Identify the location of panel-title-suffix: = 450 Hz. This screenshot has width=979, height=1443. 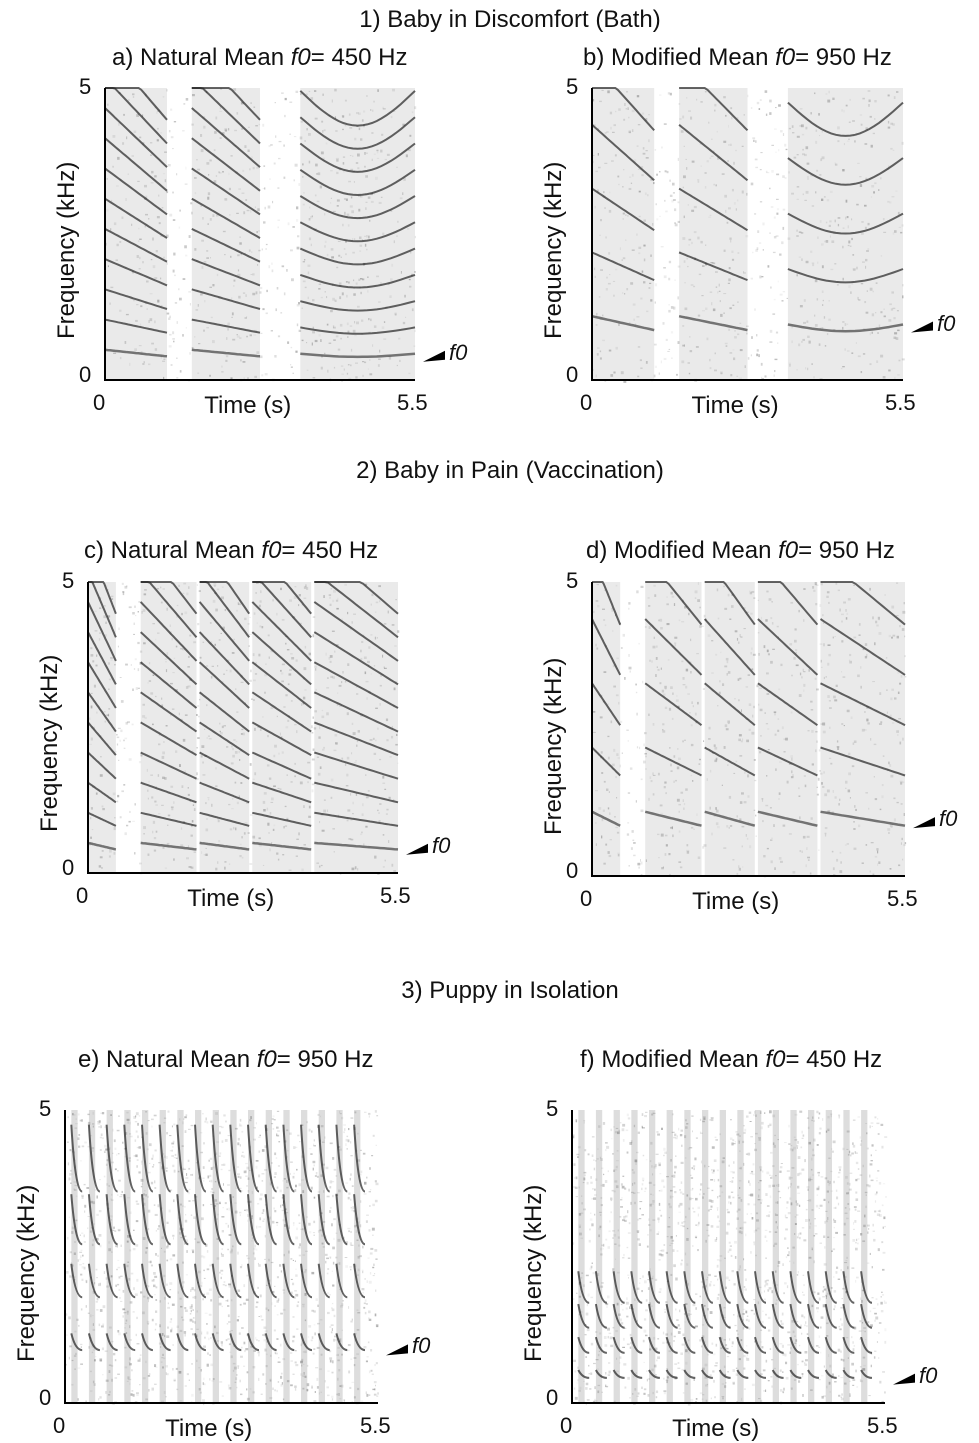
(330, 550).